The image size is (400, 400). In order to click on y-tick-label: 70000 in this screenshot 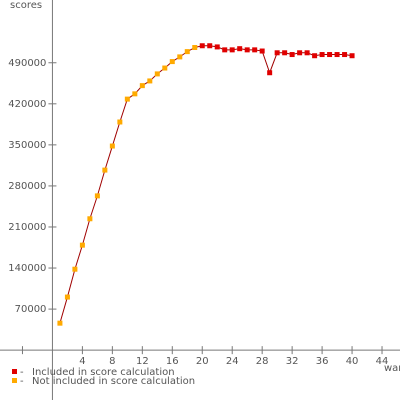, I will do `click(31, 309)`.